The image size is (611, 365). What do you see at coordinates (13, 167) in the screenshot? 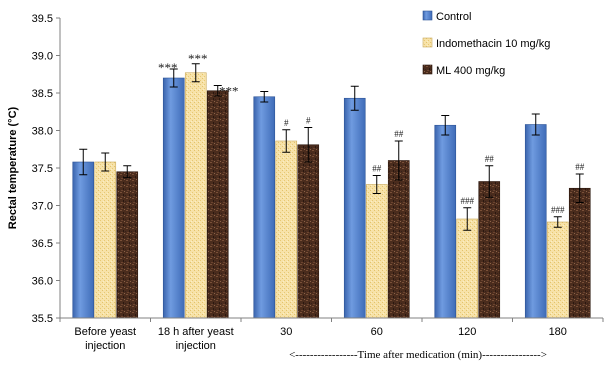
I see `y-axis-title: Rectal temperature (°C)` at bounding box center [13, 167].